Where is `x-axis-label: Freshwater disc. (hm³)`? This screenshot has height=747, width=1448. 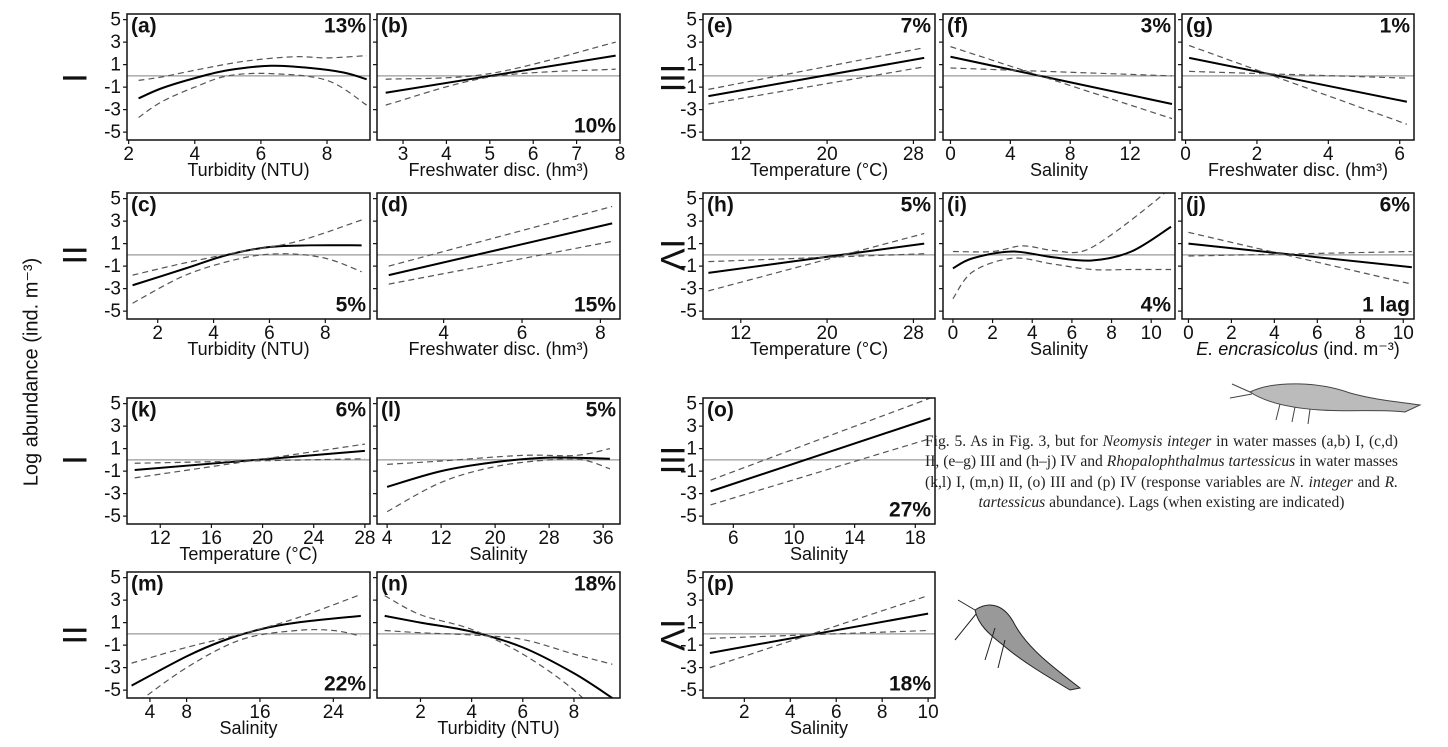 x-axis-label: Freshwater disc. (hm³) is located at coordinates (498, 170).